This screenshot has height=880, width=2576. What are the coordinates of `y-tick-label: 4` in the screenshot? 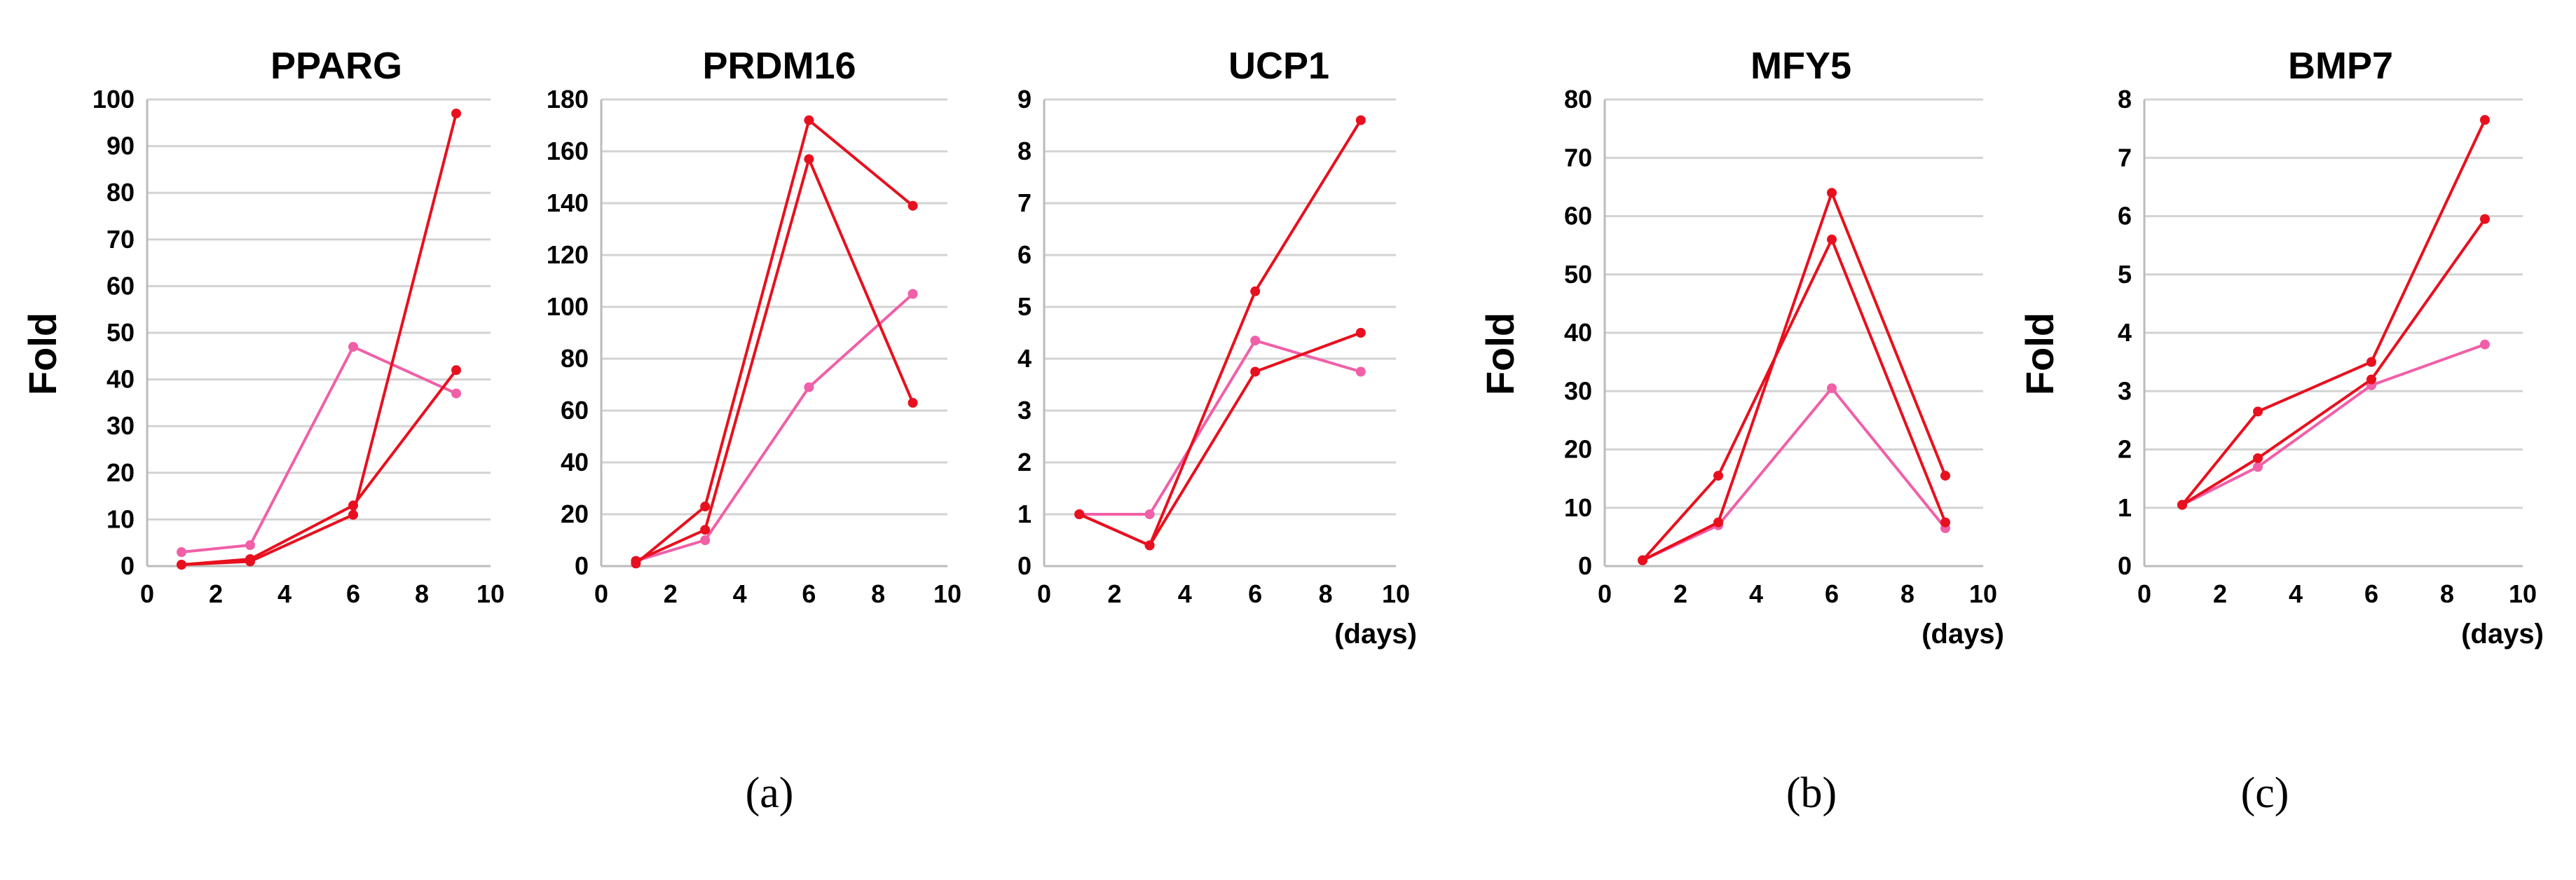 It's located at (1025, 358).